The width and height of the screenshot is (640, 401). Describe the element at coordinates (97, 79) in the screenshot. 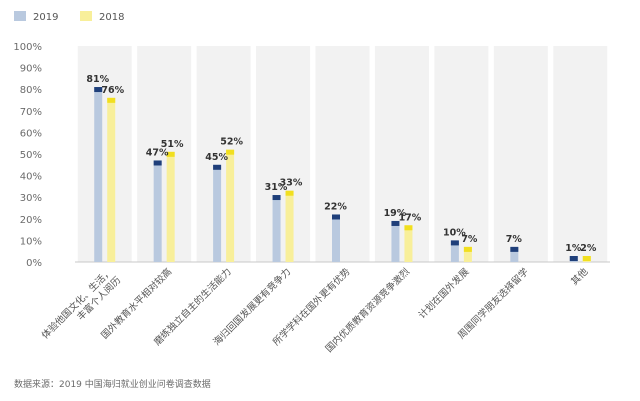

I see `value-label-2019: 81%` at that location.